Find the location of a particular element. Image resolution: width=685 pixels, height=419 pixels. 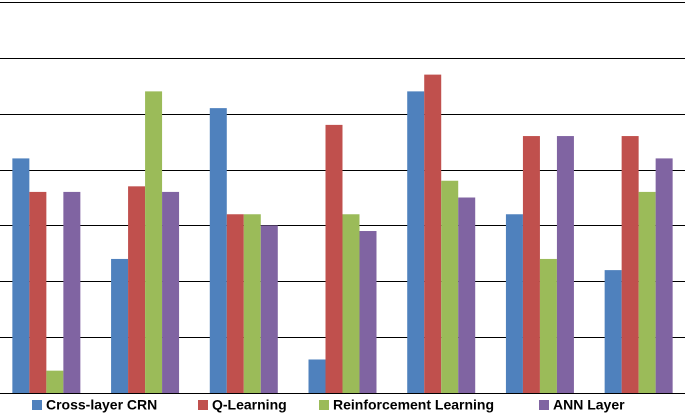

legend-label: ANN Layer is located at coordinates (589, 405).